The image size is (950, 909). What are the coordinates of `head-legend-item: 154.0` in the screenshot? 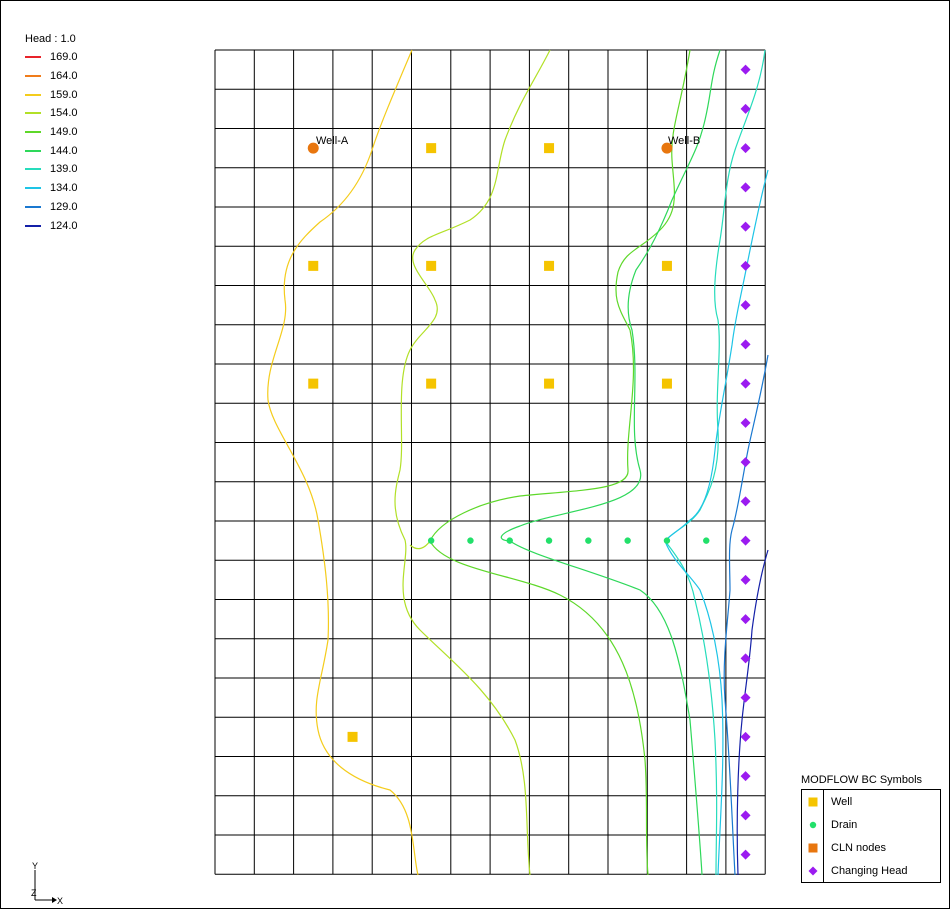 It's located at (51, 113).